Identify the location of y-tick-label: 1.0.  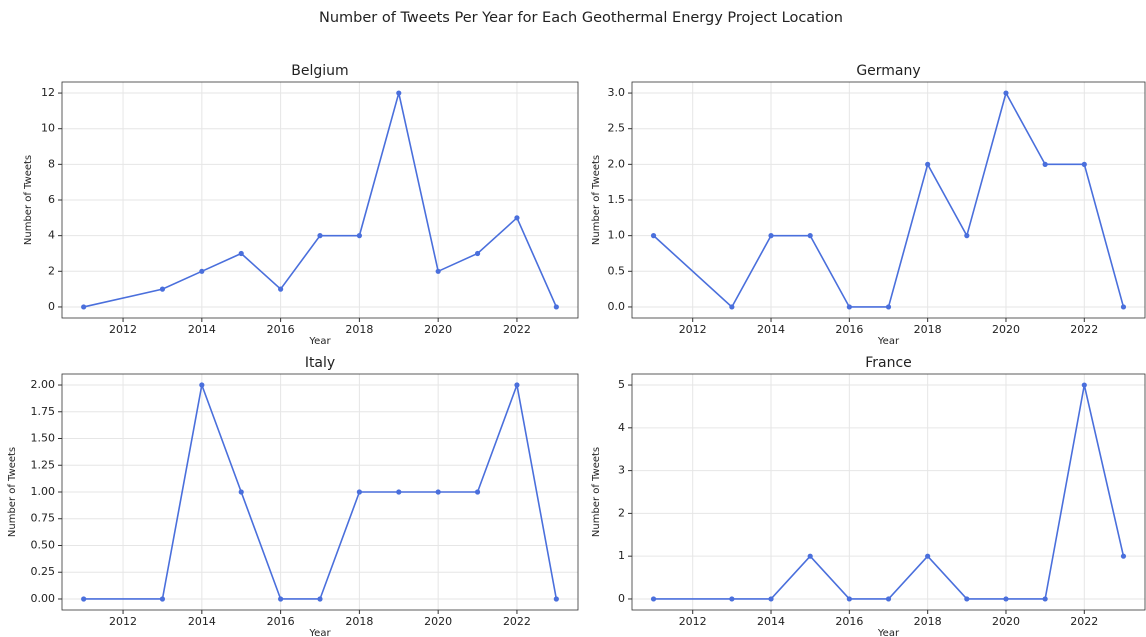
(617, 235).